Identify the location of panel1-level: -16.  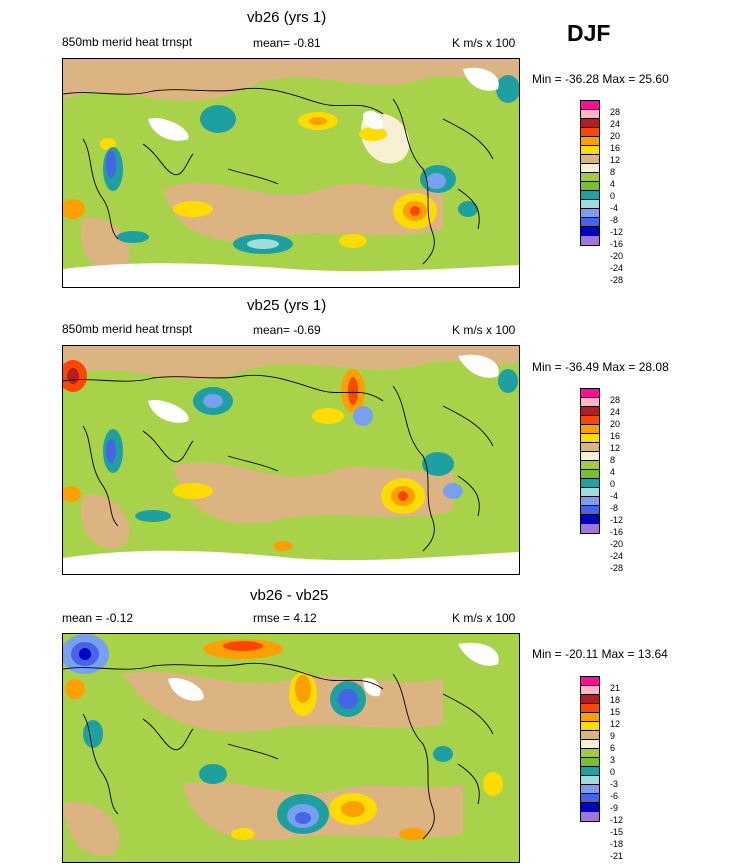
(617, 244).